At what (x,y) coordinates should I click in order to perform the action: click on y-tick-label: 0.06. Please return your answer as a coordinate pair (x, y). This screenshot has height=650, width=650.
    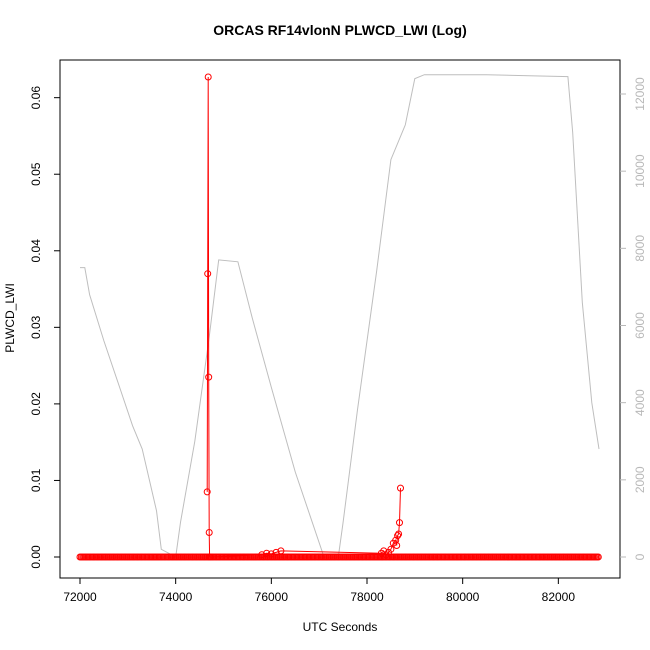
    Looking at the image, I should click on (36, 98).